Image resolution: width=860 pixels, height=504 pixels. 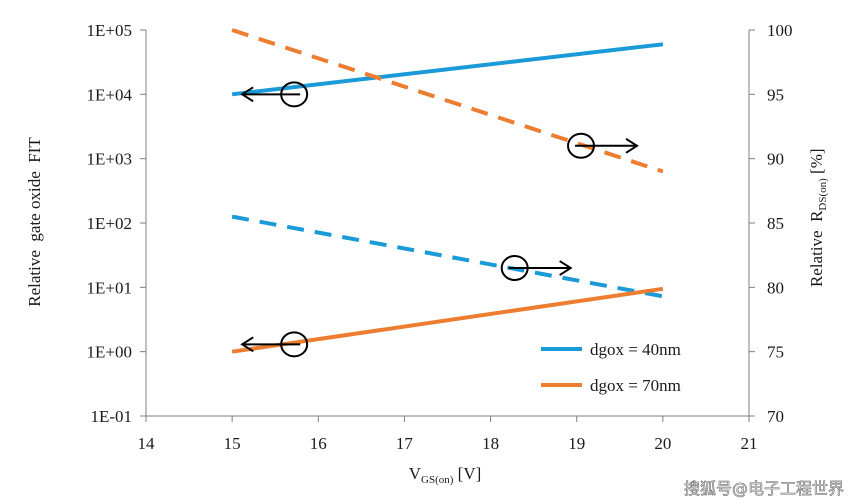 I want to click on x-axis-label-sub: GS(on), so click(x=437, y=480).